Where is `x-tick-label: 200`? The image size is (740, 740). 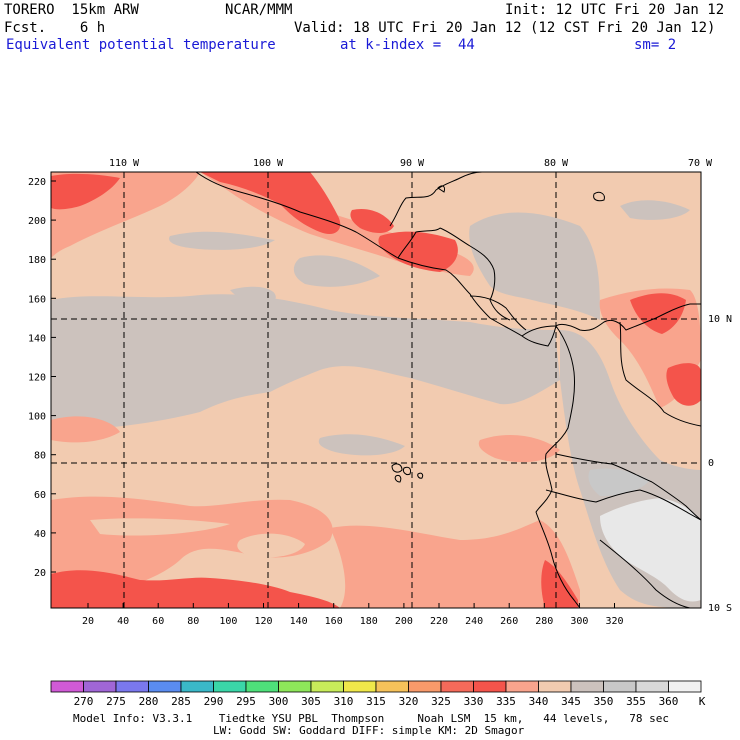 x-tick-label: 200 is located at coordinates (404, 621).